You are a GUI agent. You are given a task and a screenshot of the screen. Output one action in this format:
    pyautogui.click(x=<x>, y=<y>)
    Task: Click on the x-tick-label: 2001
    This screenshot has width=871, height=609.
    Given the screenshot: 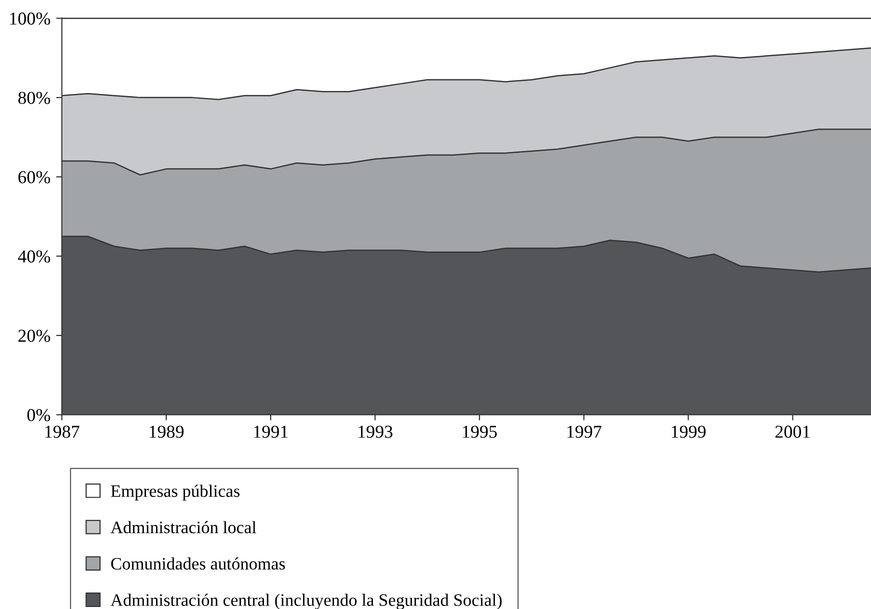 What is the action you would take?
    pyautogui.click(x=792, y=432)
    